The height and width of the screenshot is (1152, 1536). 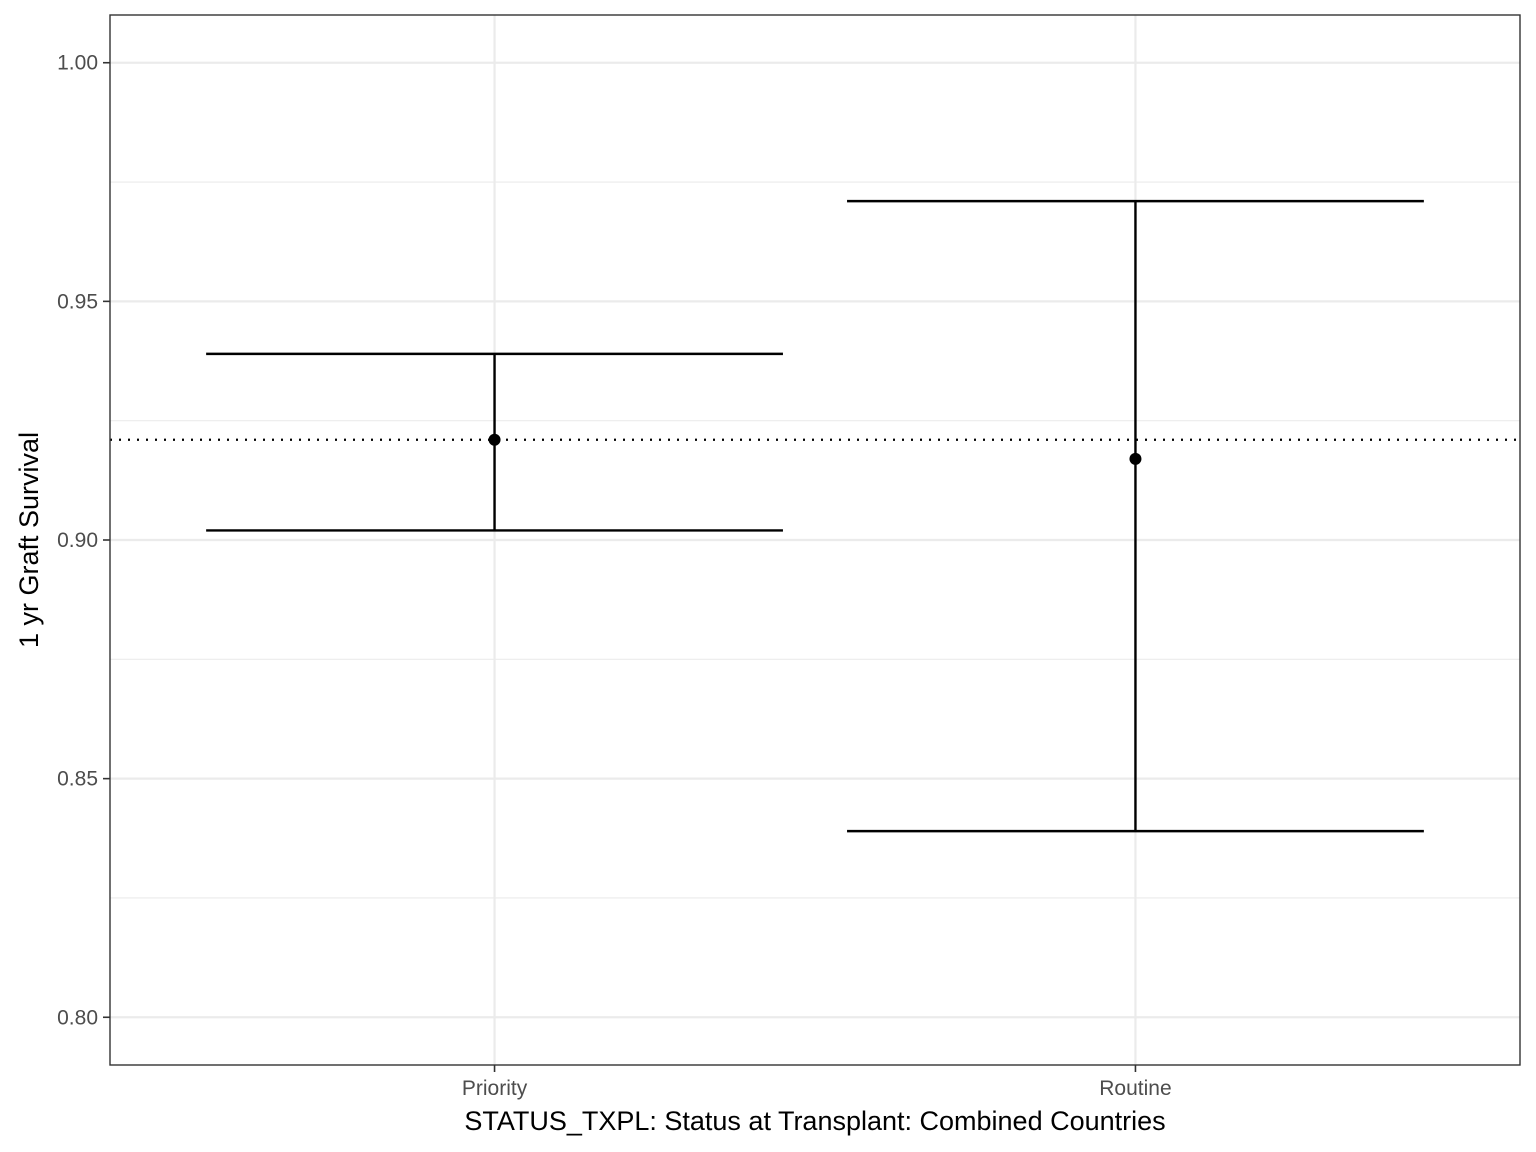 What do you see at coordinates (1135, 1088) in the screenshot?
I see `x-tick-label: Routine` at bounding box center [1135, 1088].